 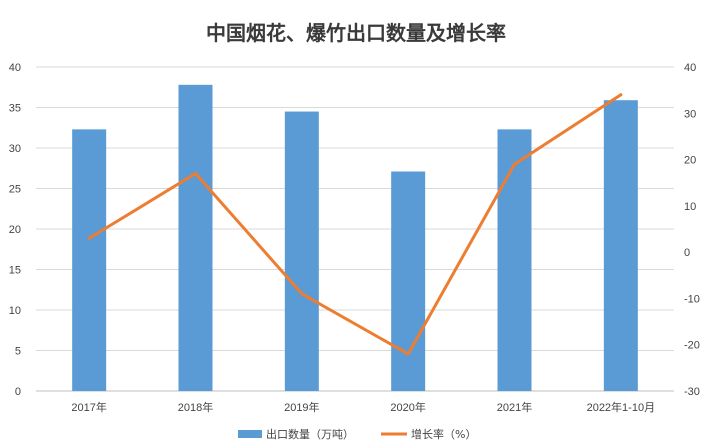 I want to click on legend: 出口数量（万吨） 增长率（%）, so click(x=357, y=434).